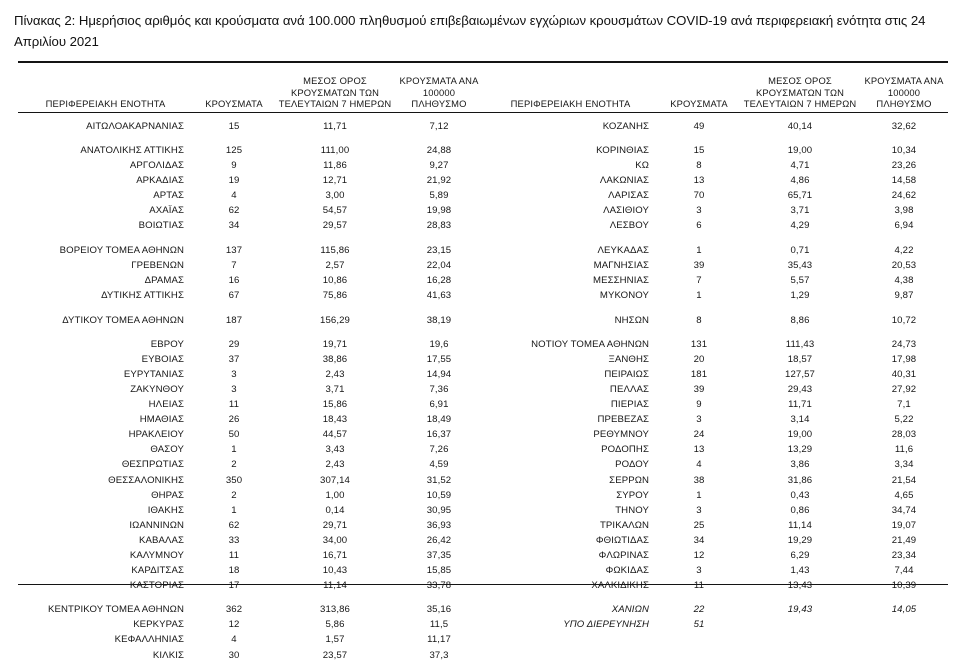 This screenshot has height=663, width=978. What do you see at coordinates (904, 570) in the screenshot?
I see `cell-cases-per-100k: 7,44` at bounding box center [904, 570].